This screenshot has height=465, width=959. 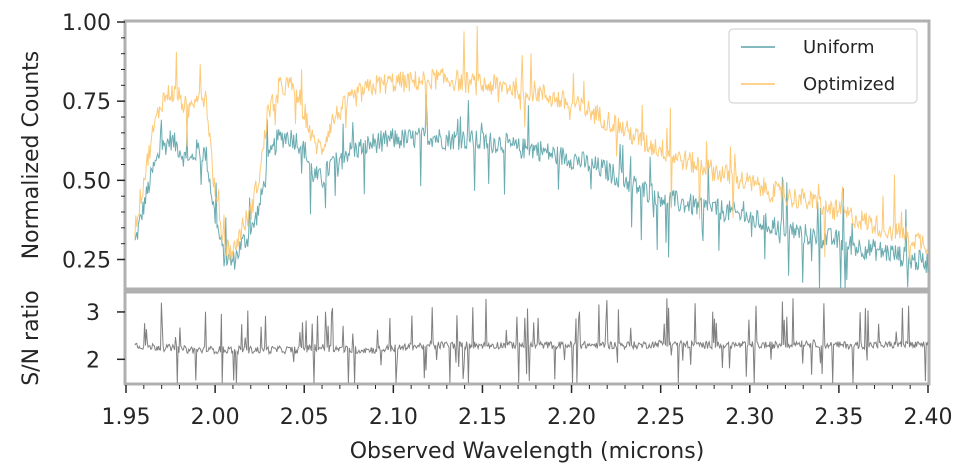 What do you see at coordinates (31, 338) in the screenshot?
I see `bottom-y-axis-title: S/N ratio` at bounding box center [31, 338].